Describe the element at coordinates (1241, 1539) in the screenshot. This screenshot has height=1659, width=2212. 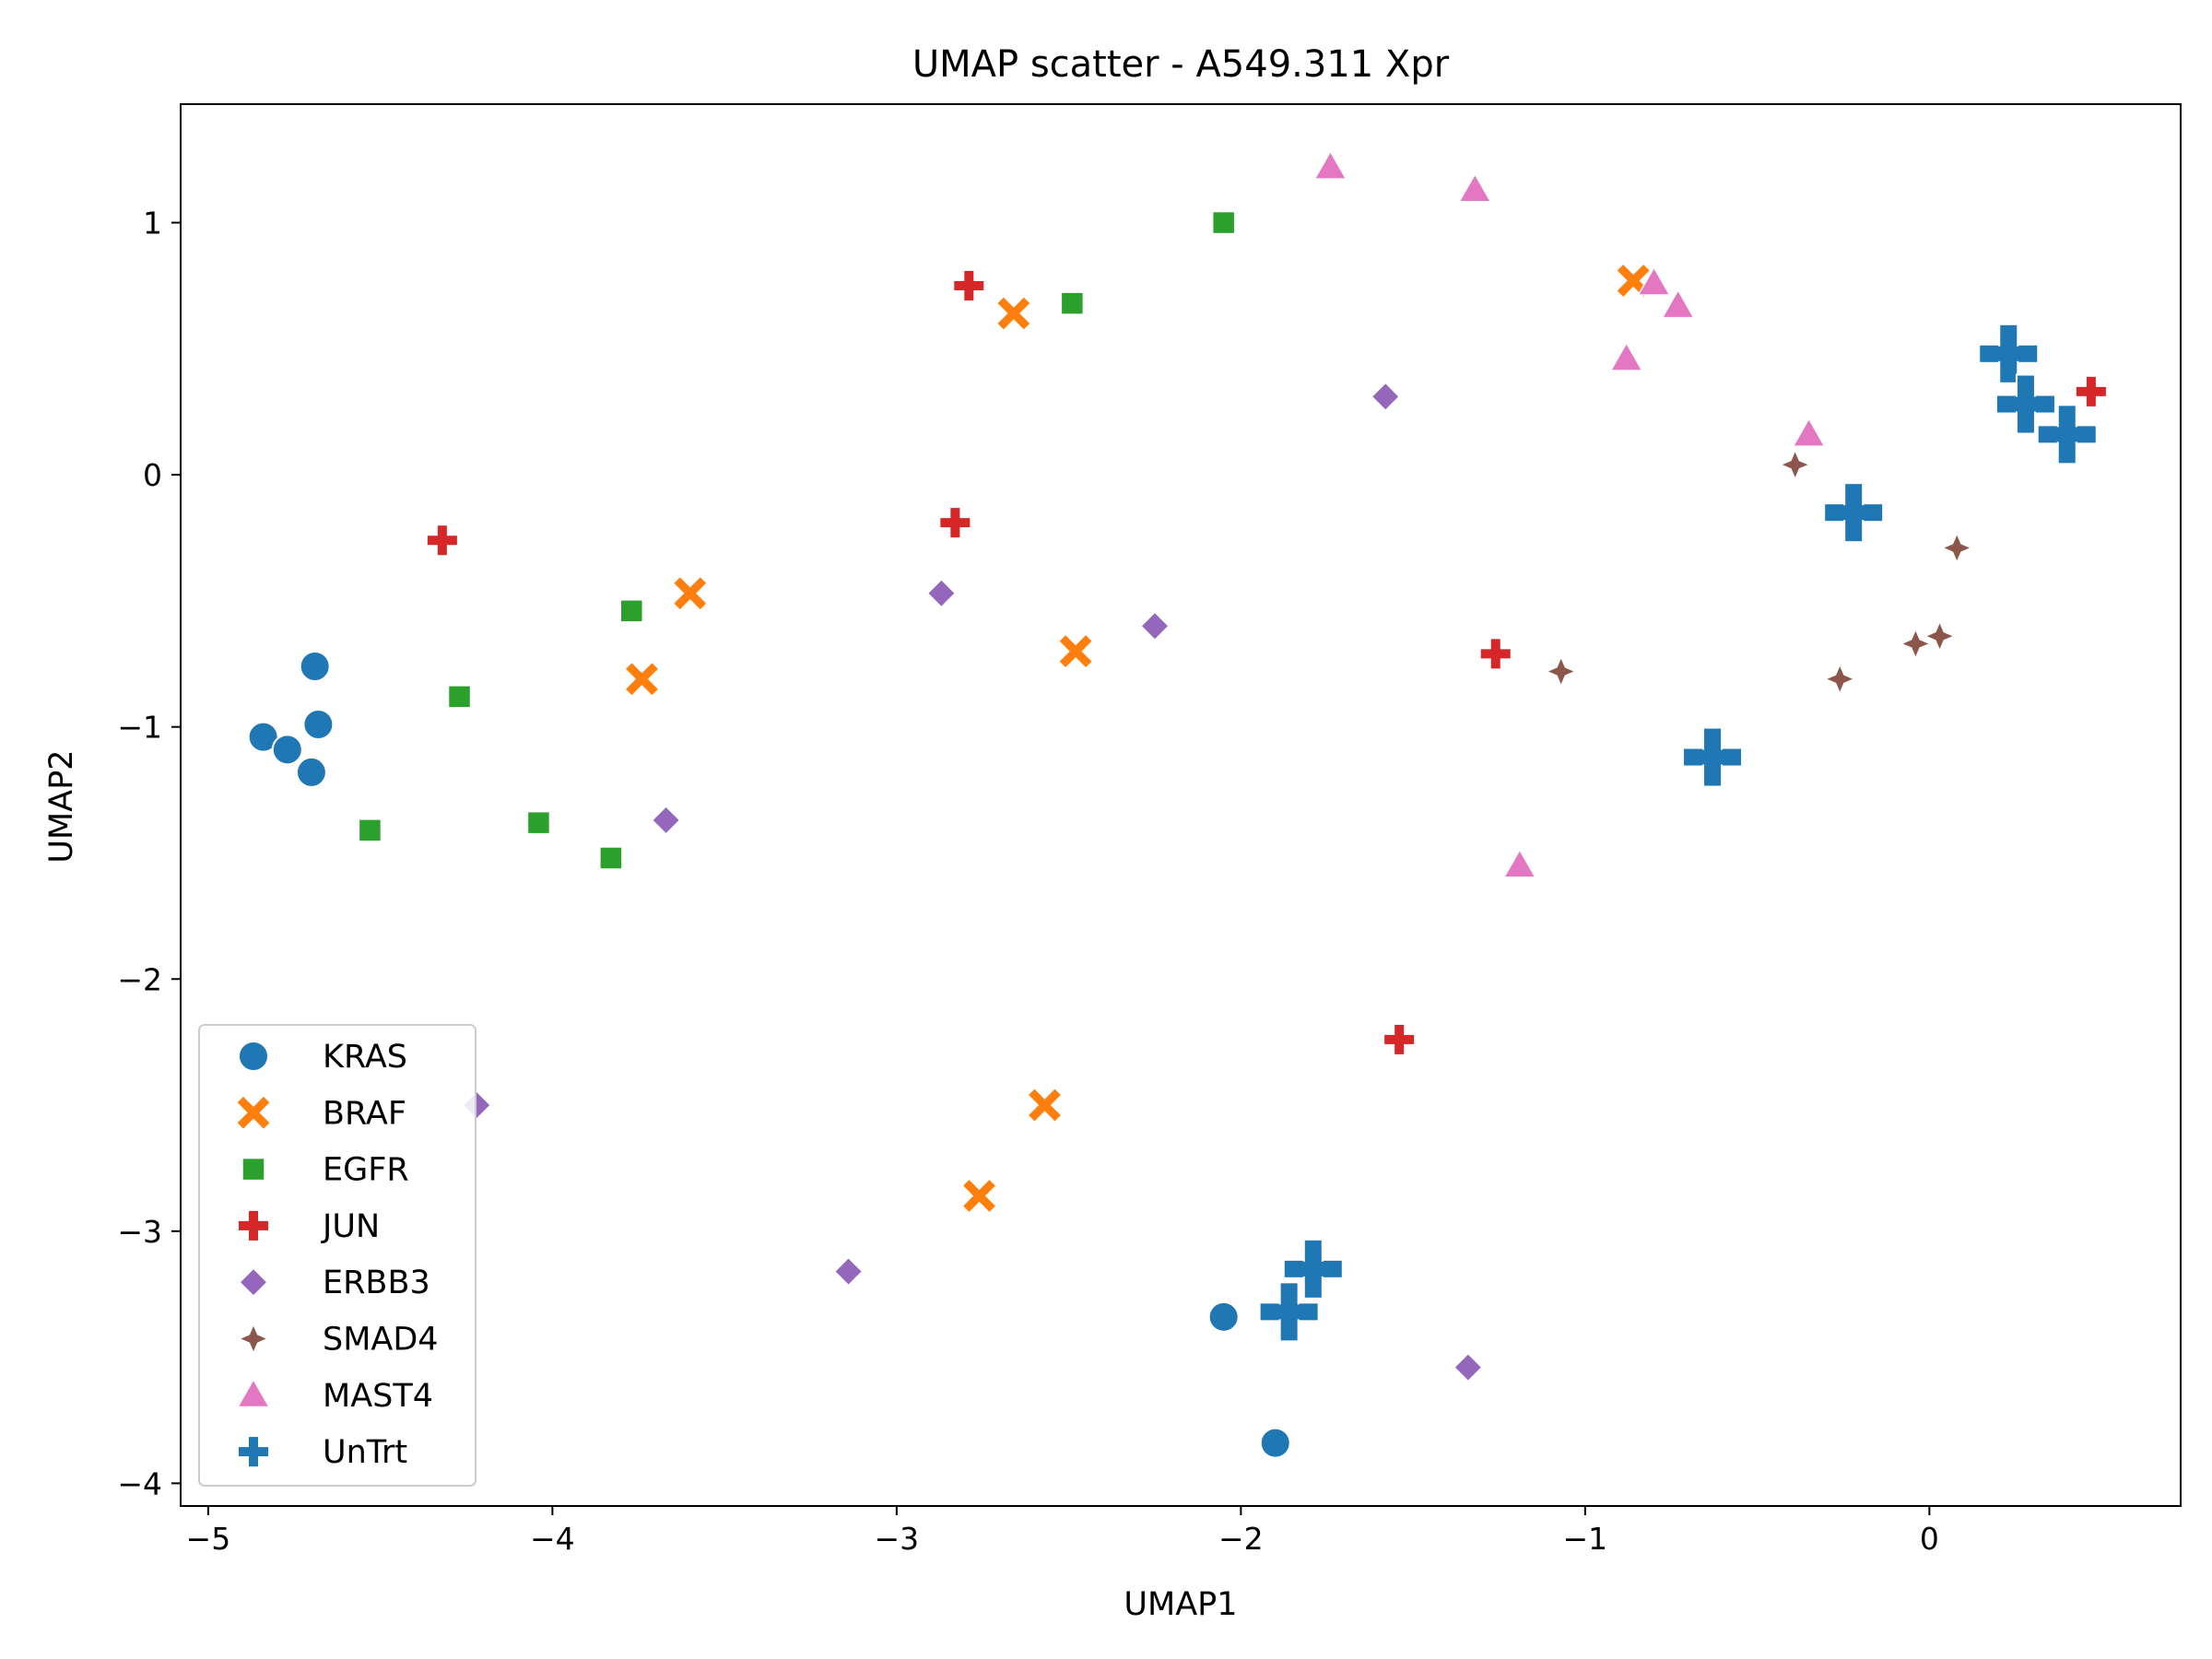
I see `x-tick-label: −2` at that location.